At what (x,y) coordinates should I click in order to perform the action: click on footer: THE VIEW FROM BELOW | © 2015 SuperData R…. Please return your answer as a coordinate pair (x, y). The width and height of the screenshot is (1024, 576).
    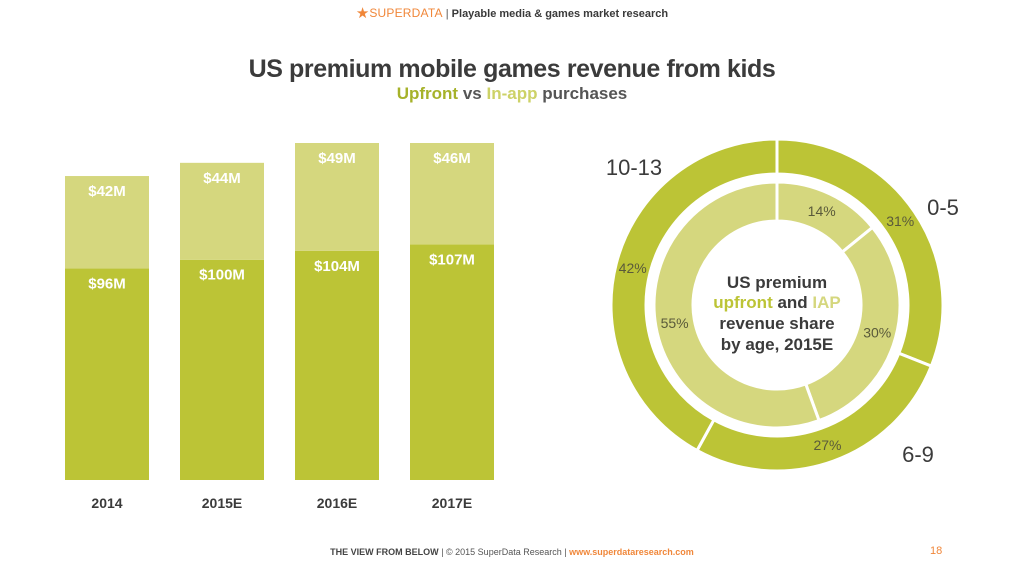
    Looking at the image, I should click on (512, 552).